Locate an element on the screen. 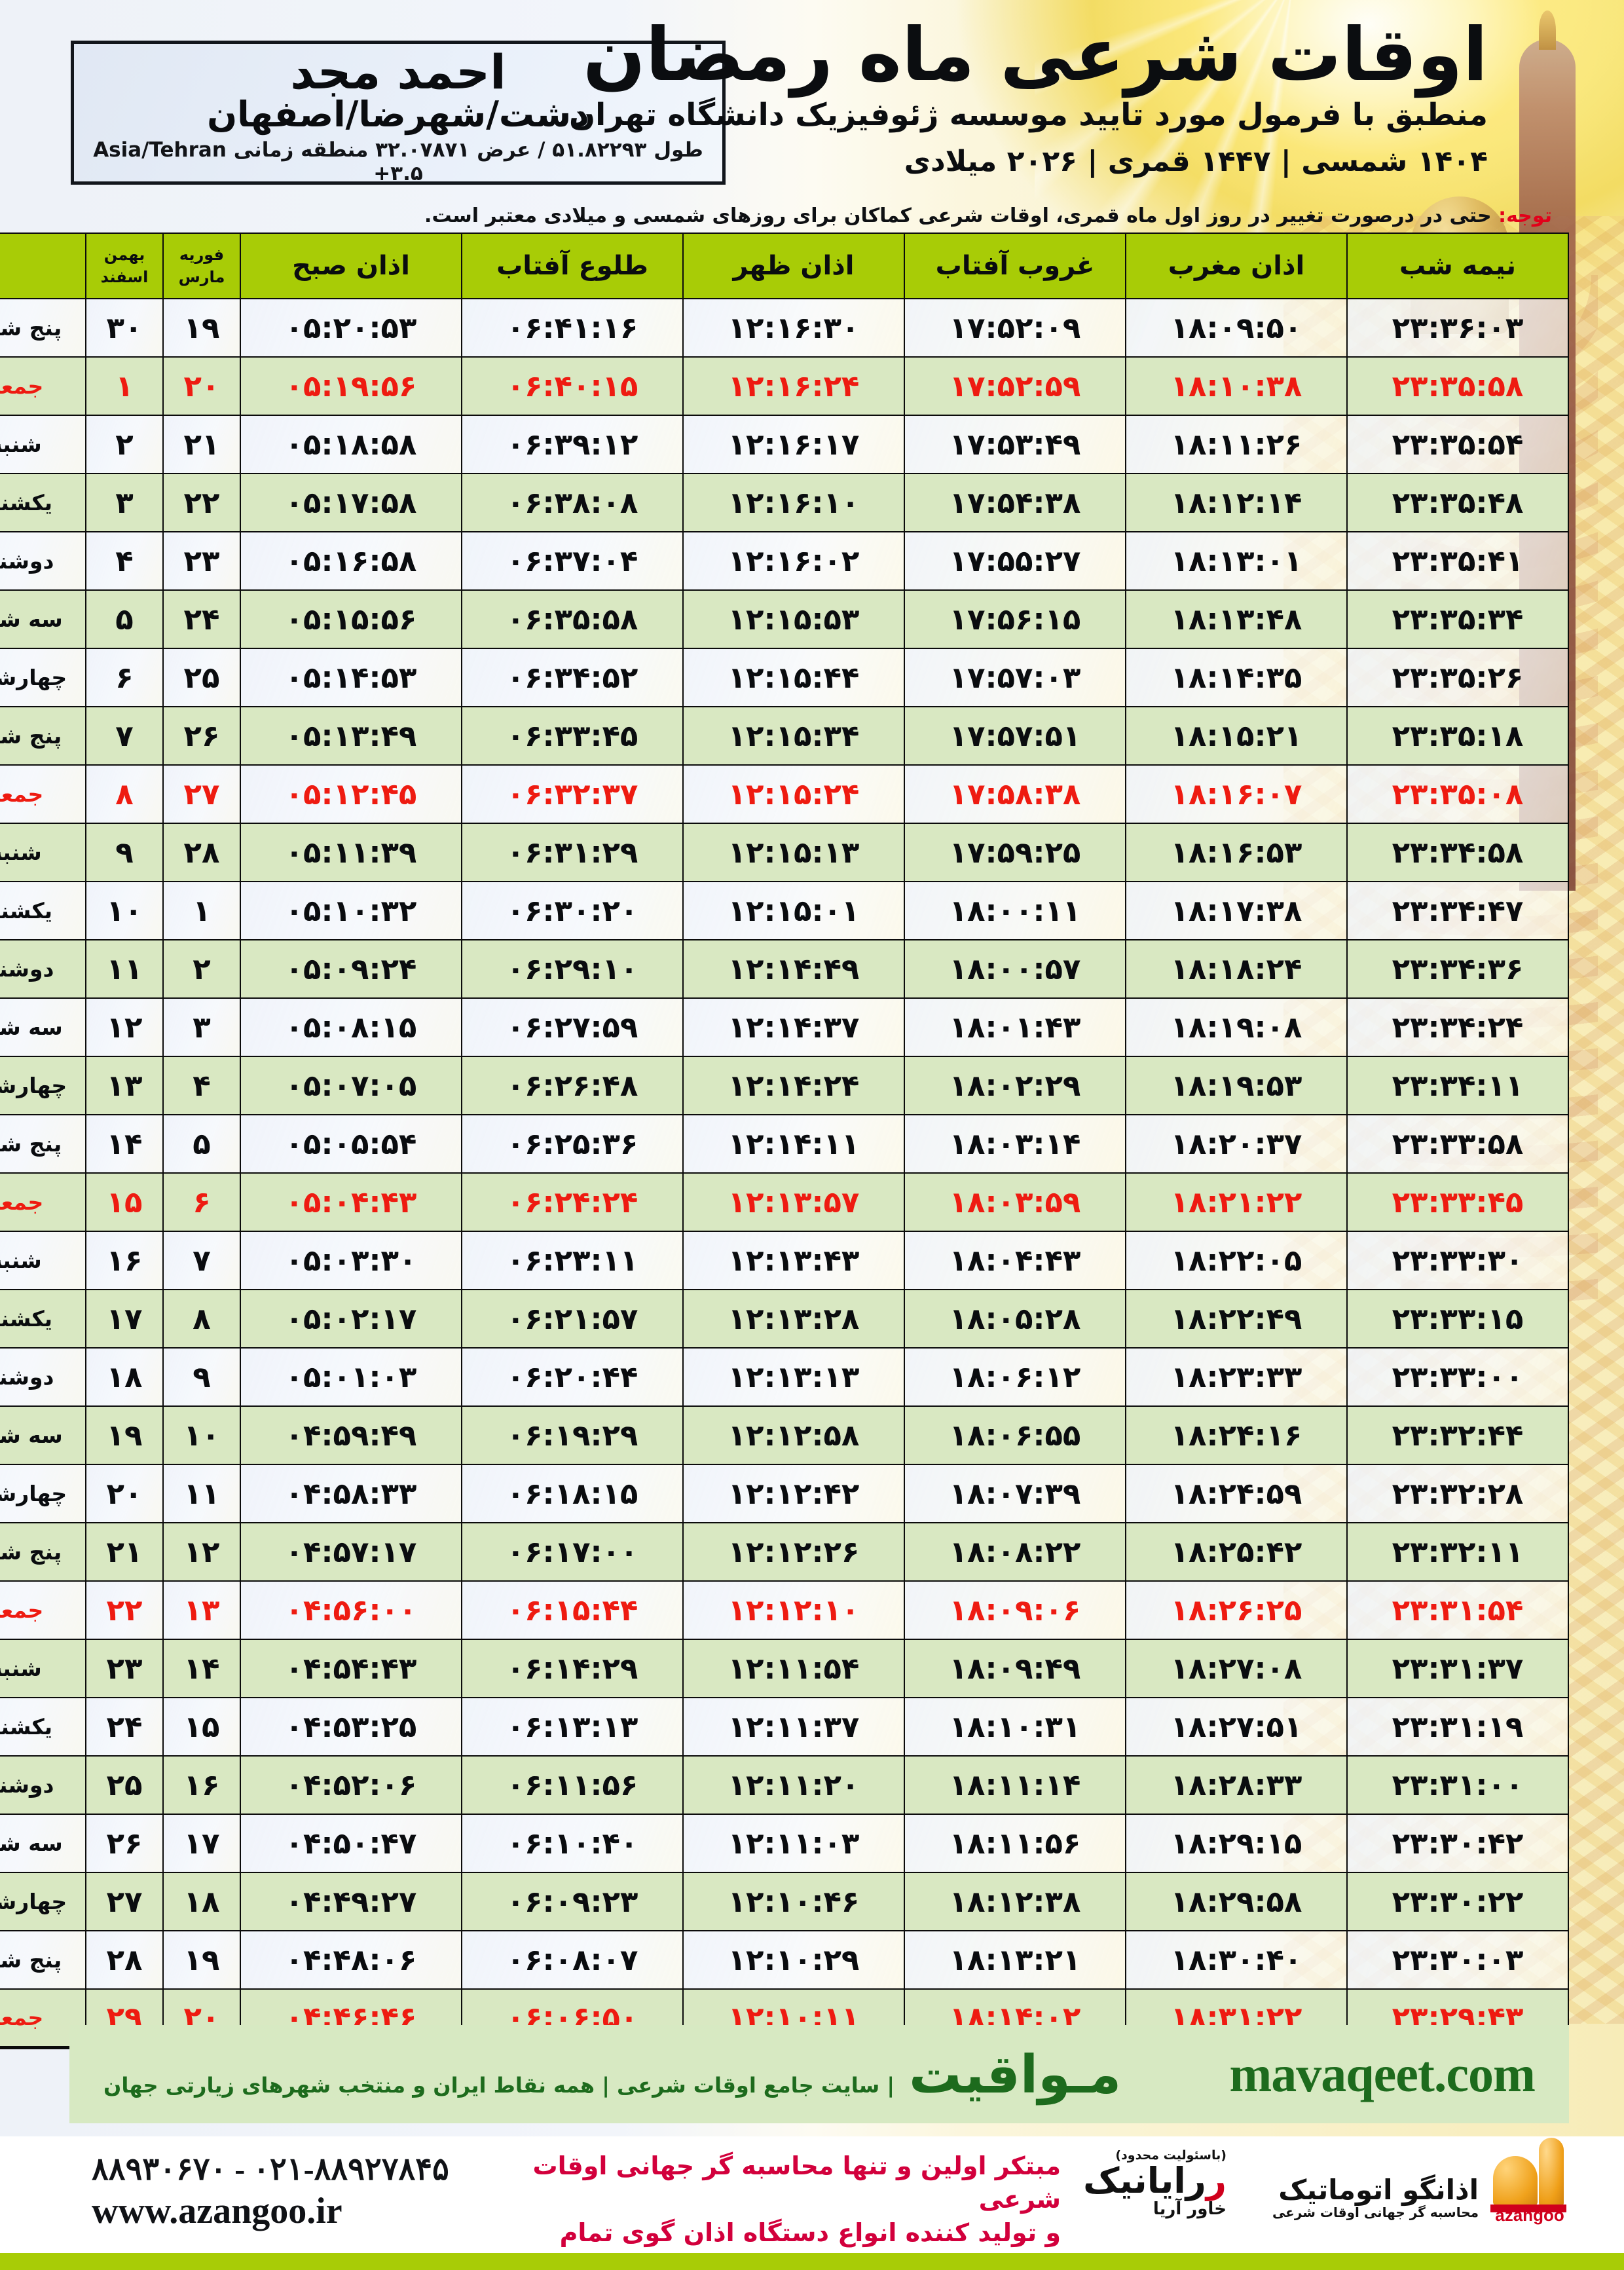  gregorian-month-top: فوریه is located at coordinates (202, 254).